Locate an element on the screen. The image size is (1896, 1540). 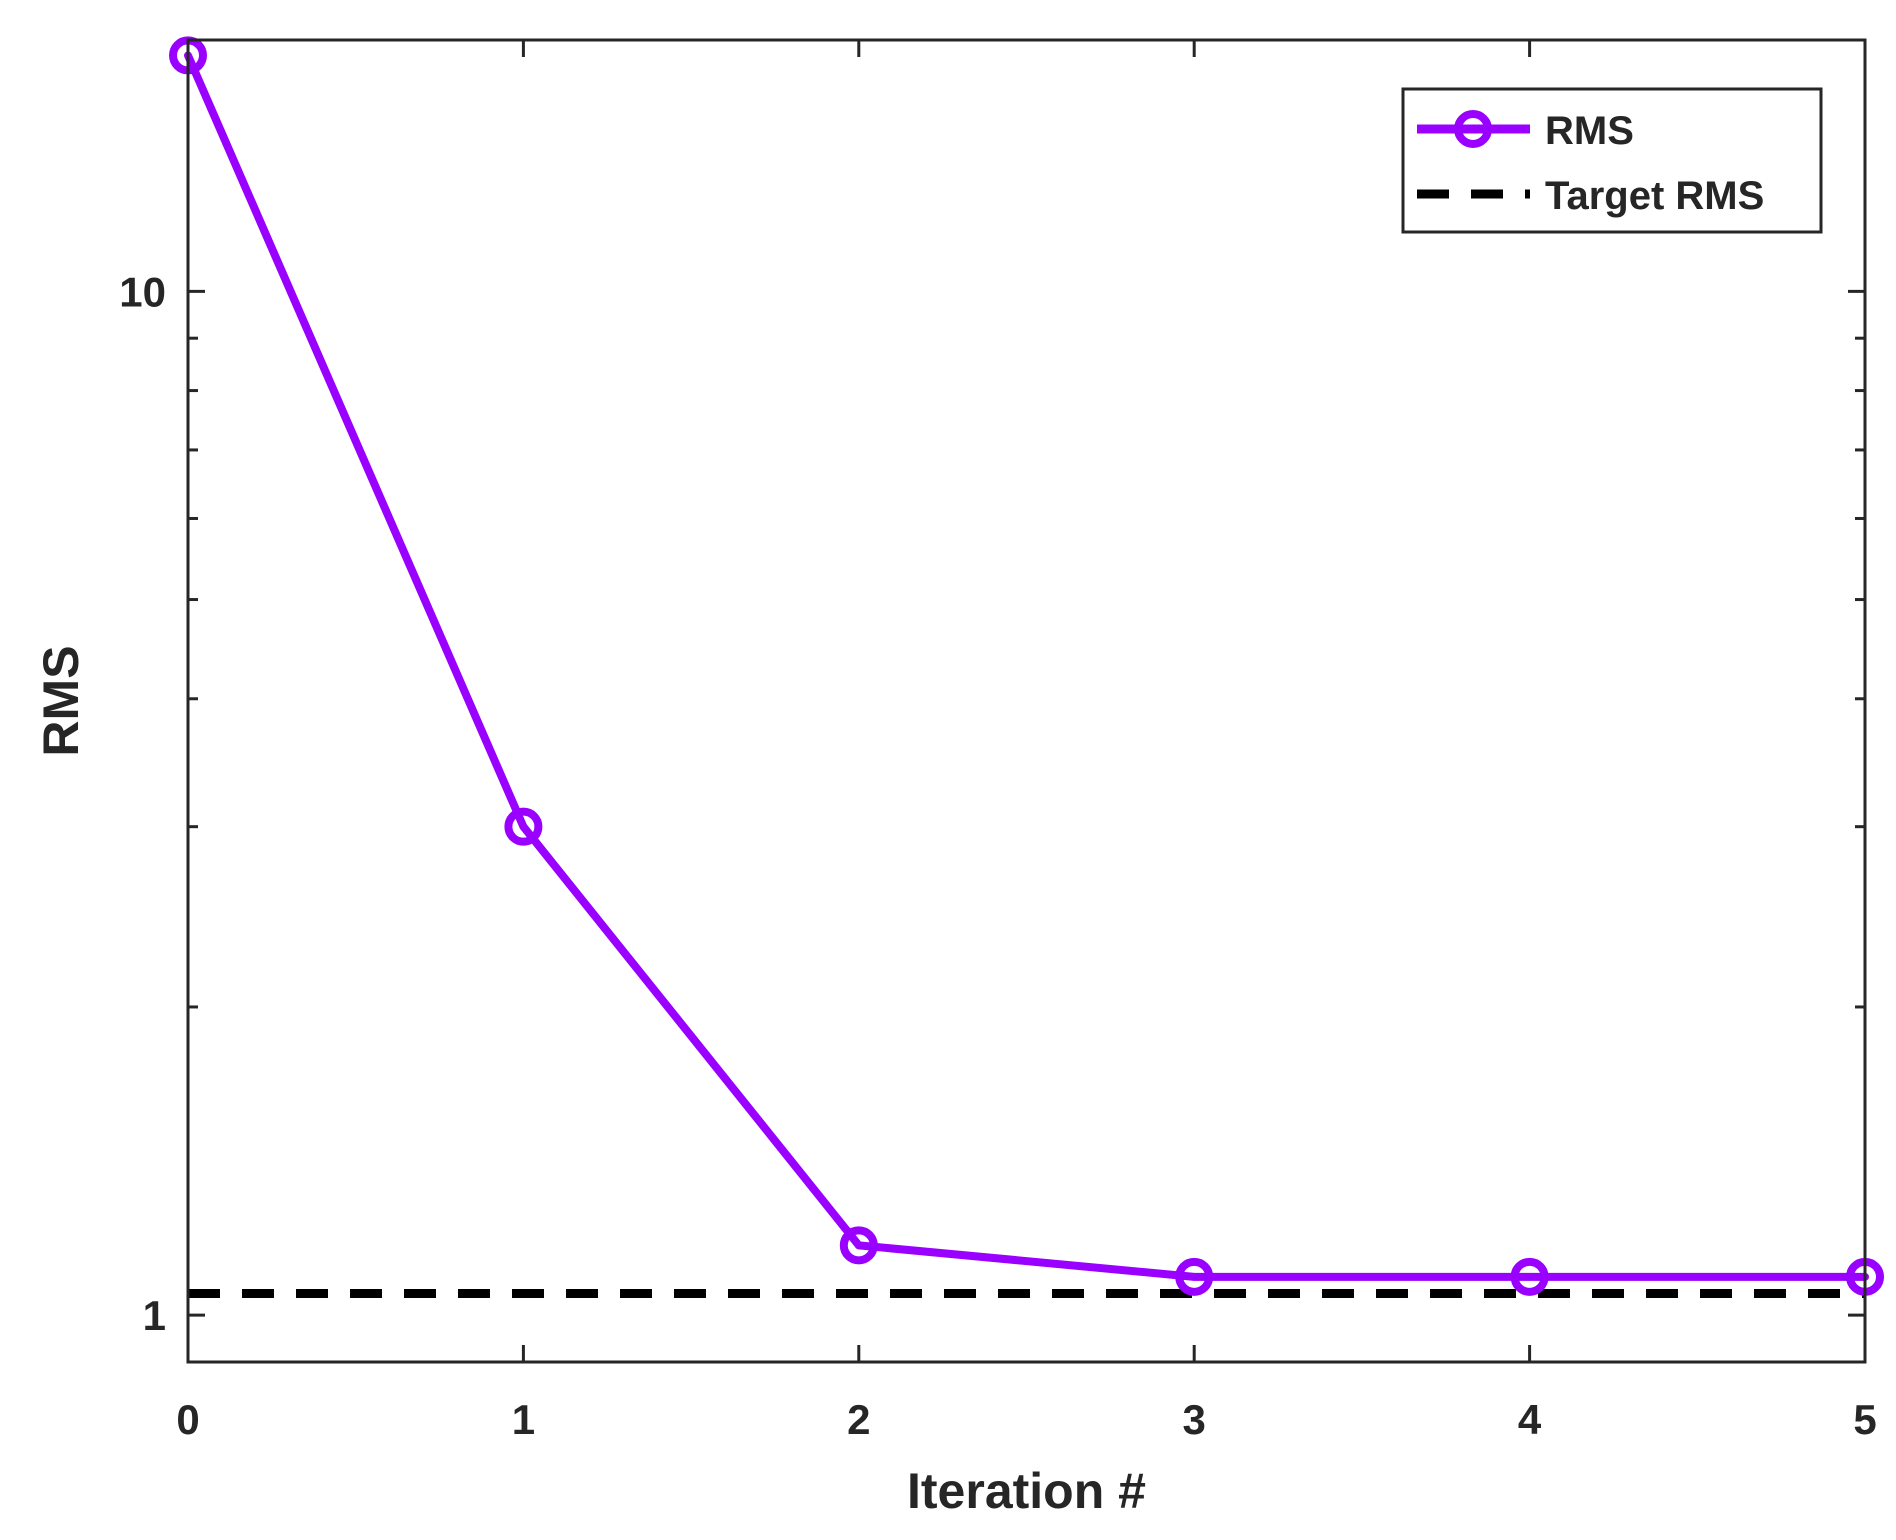
legend-label-rms: RMS is located at coordinates (1589, 131).